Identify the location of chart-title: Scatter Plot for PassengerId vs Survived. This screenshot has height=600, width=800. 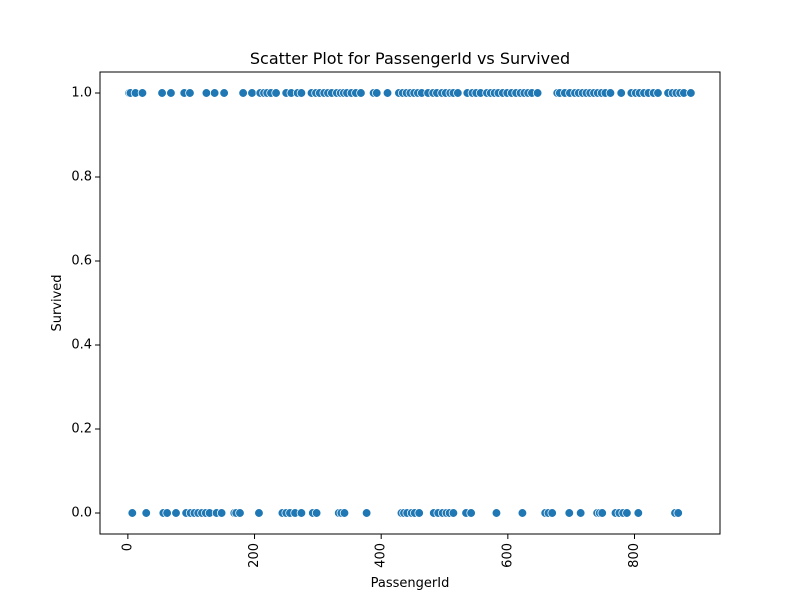
(410, 58).